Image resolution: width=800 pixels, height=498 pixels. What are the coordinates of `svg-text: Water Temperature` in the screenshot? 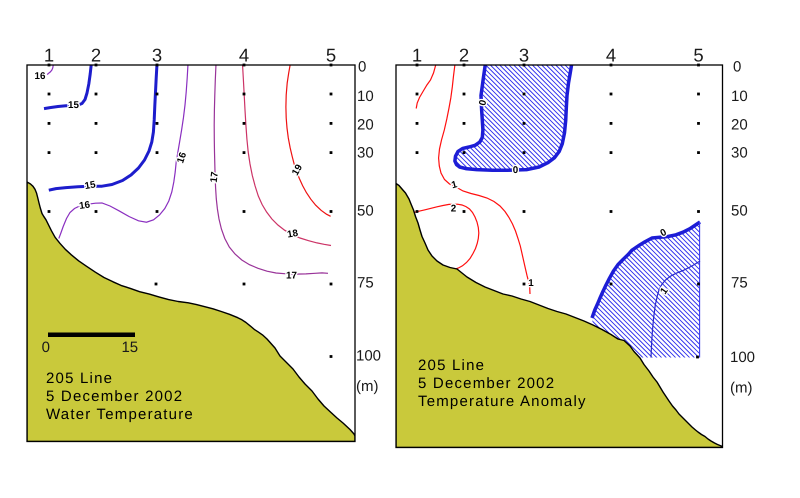 It's located at (120, 414).